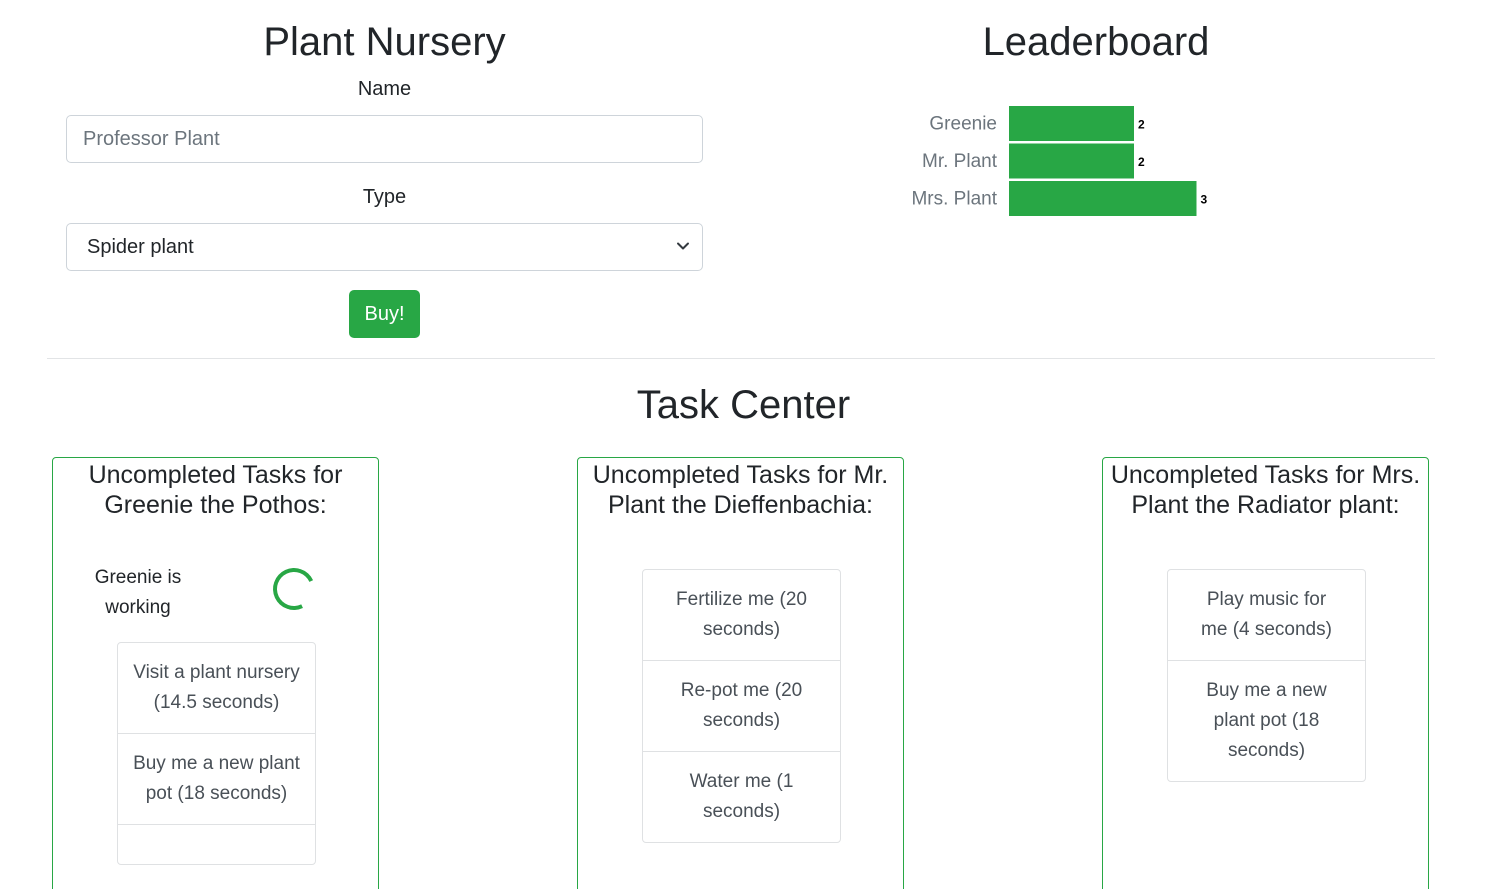  What do you see at coordinates (294, 589) in the screenshot?
I see `loading-spinner-icon` at bounding box center [294, 589].